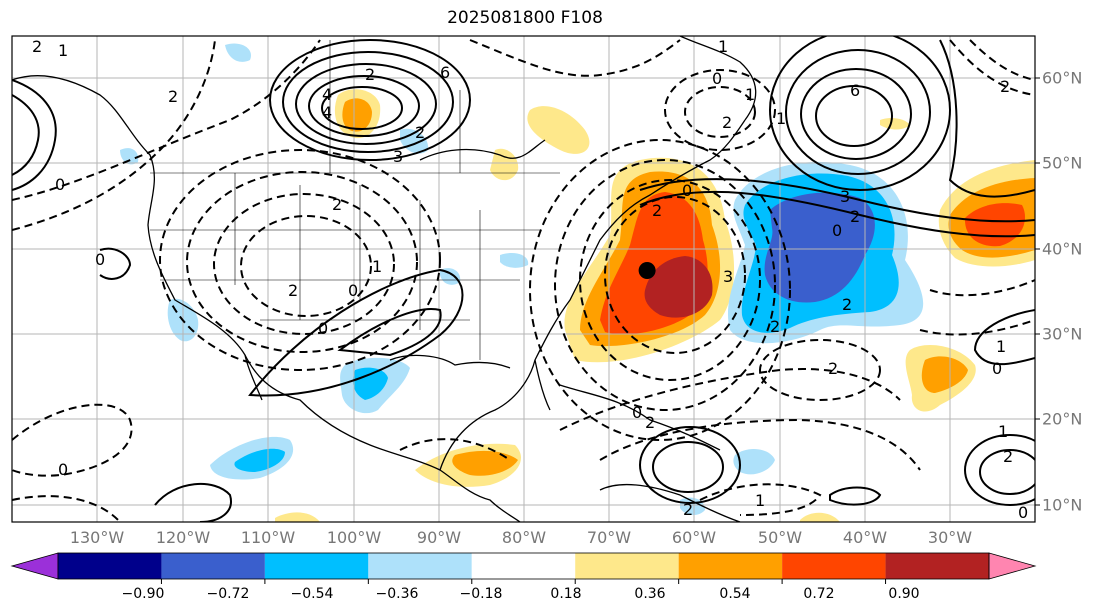 The image size is (1105, 615). What do you see at coordinates (354, 537) in the screenshot?
I see `lon-label: 100°W` at bounding box center [354, 537].